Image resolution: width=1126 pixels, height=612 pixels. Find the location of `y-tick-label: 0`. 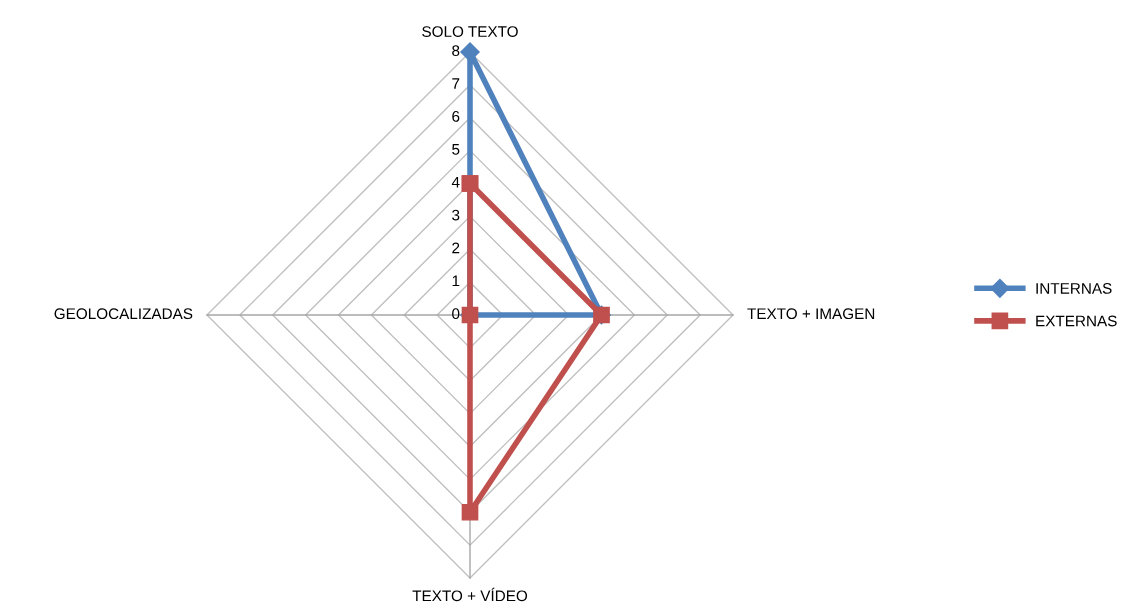

y-tick-label: 0 is located at coordinates (456, 314).